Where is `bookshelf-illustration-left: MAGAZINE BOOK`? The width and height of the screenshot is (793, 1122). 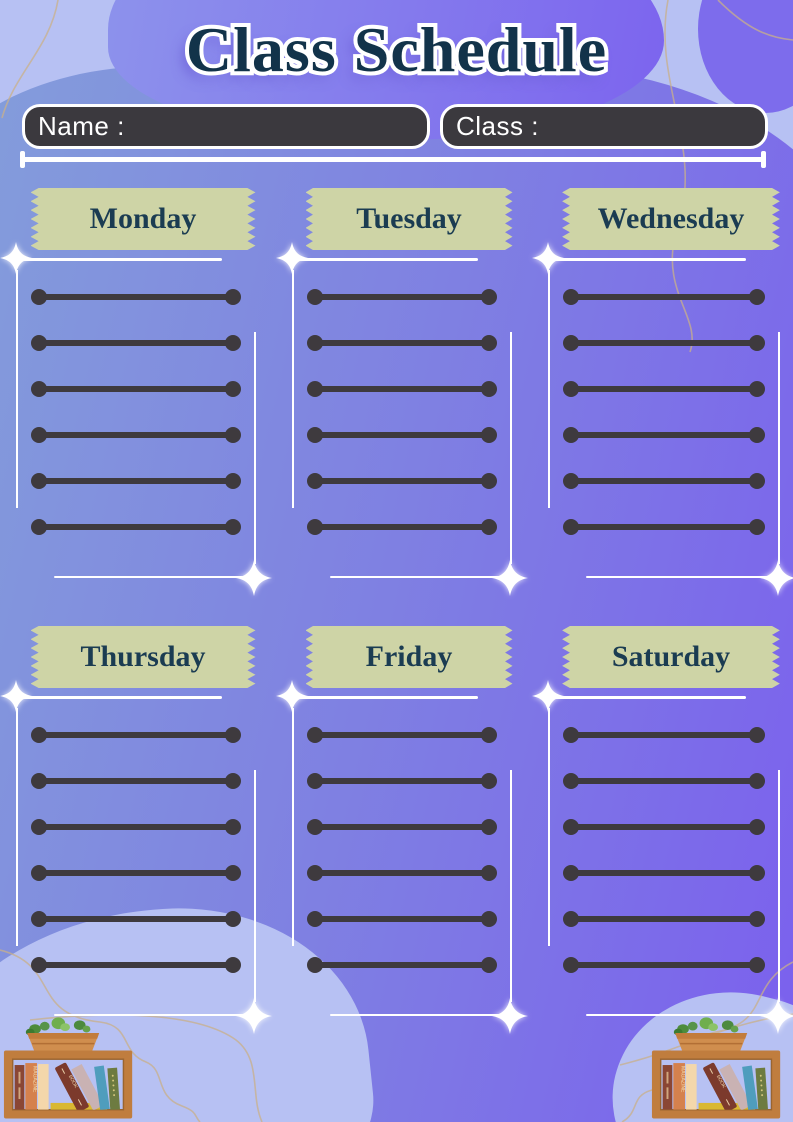 bookshelf-illustration-left: MAGAZINE BOOK is located at coordinates (70, 1066).